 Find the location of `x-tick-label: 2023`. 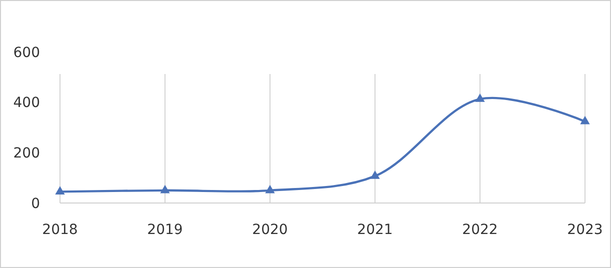

x-tick-label: 2023 is located at coordinates (585, 230).